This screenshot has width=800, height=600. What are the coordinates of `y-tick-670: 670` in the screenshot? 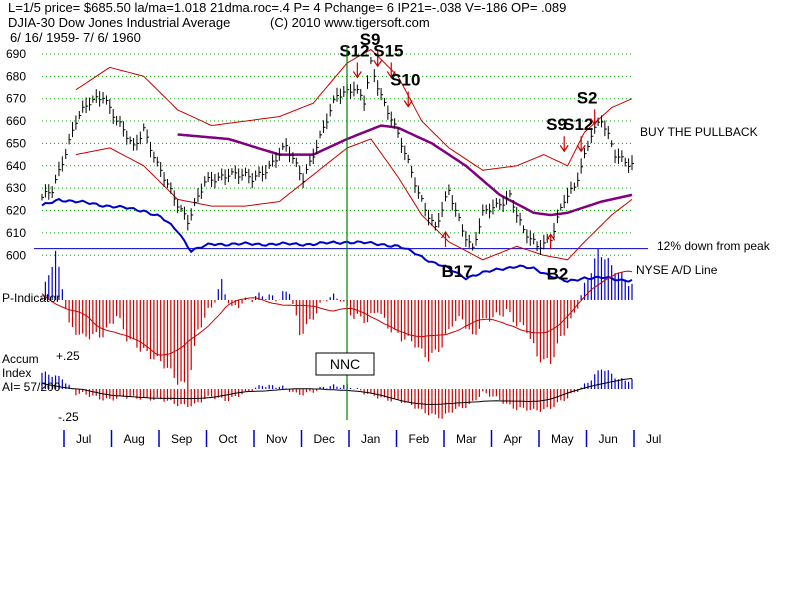 It's located at (16, 99).